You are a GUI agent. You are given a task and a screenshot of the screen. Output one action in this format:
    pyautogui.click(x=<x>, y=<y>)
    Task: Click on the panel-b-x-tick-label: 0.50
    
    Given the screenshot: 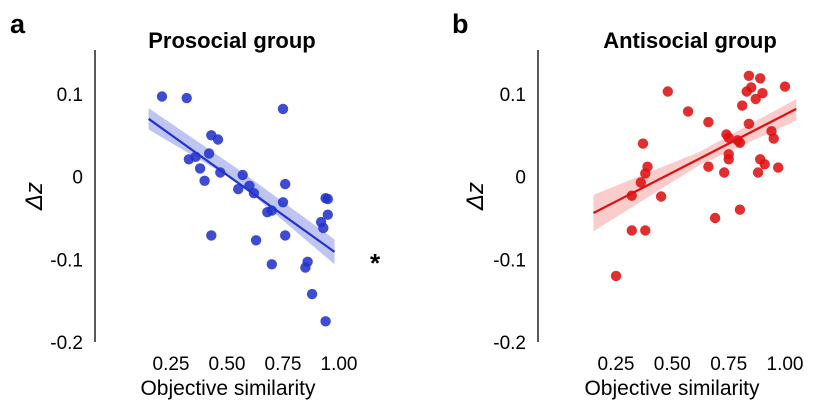 What is the action you would take?
    pyautogui.click(x=672, y=364)
    